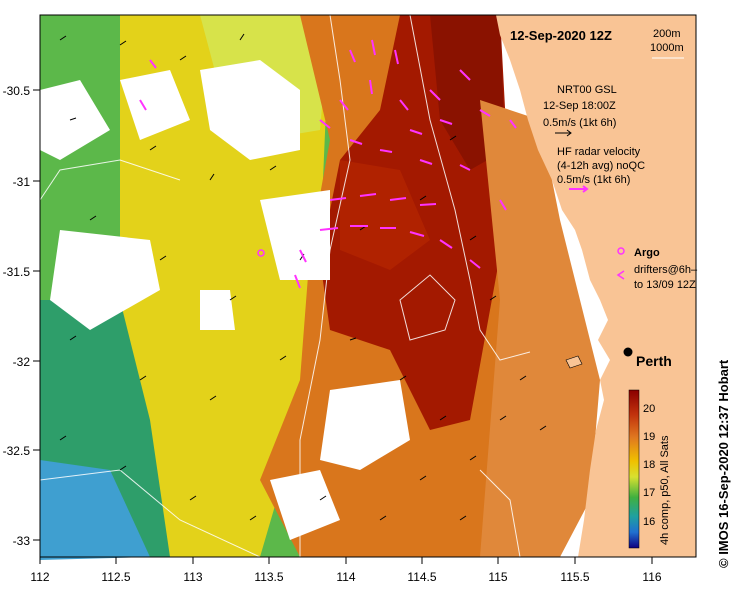  What do you see at coordinates (579, 123) in the screenshot?
I see `gsl-legend-scale: 0.5m/s (1kt 6h)` at bounding box center [579, 123].